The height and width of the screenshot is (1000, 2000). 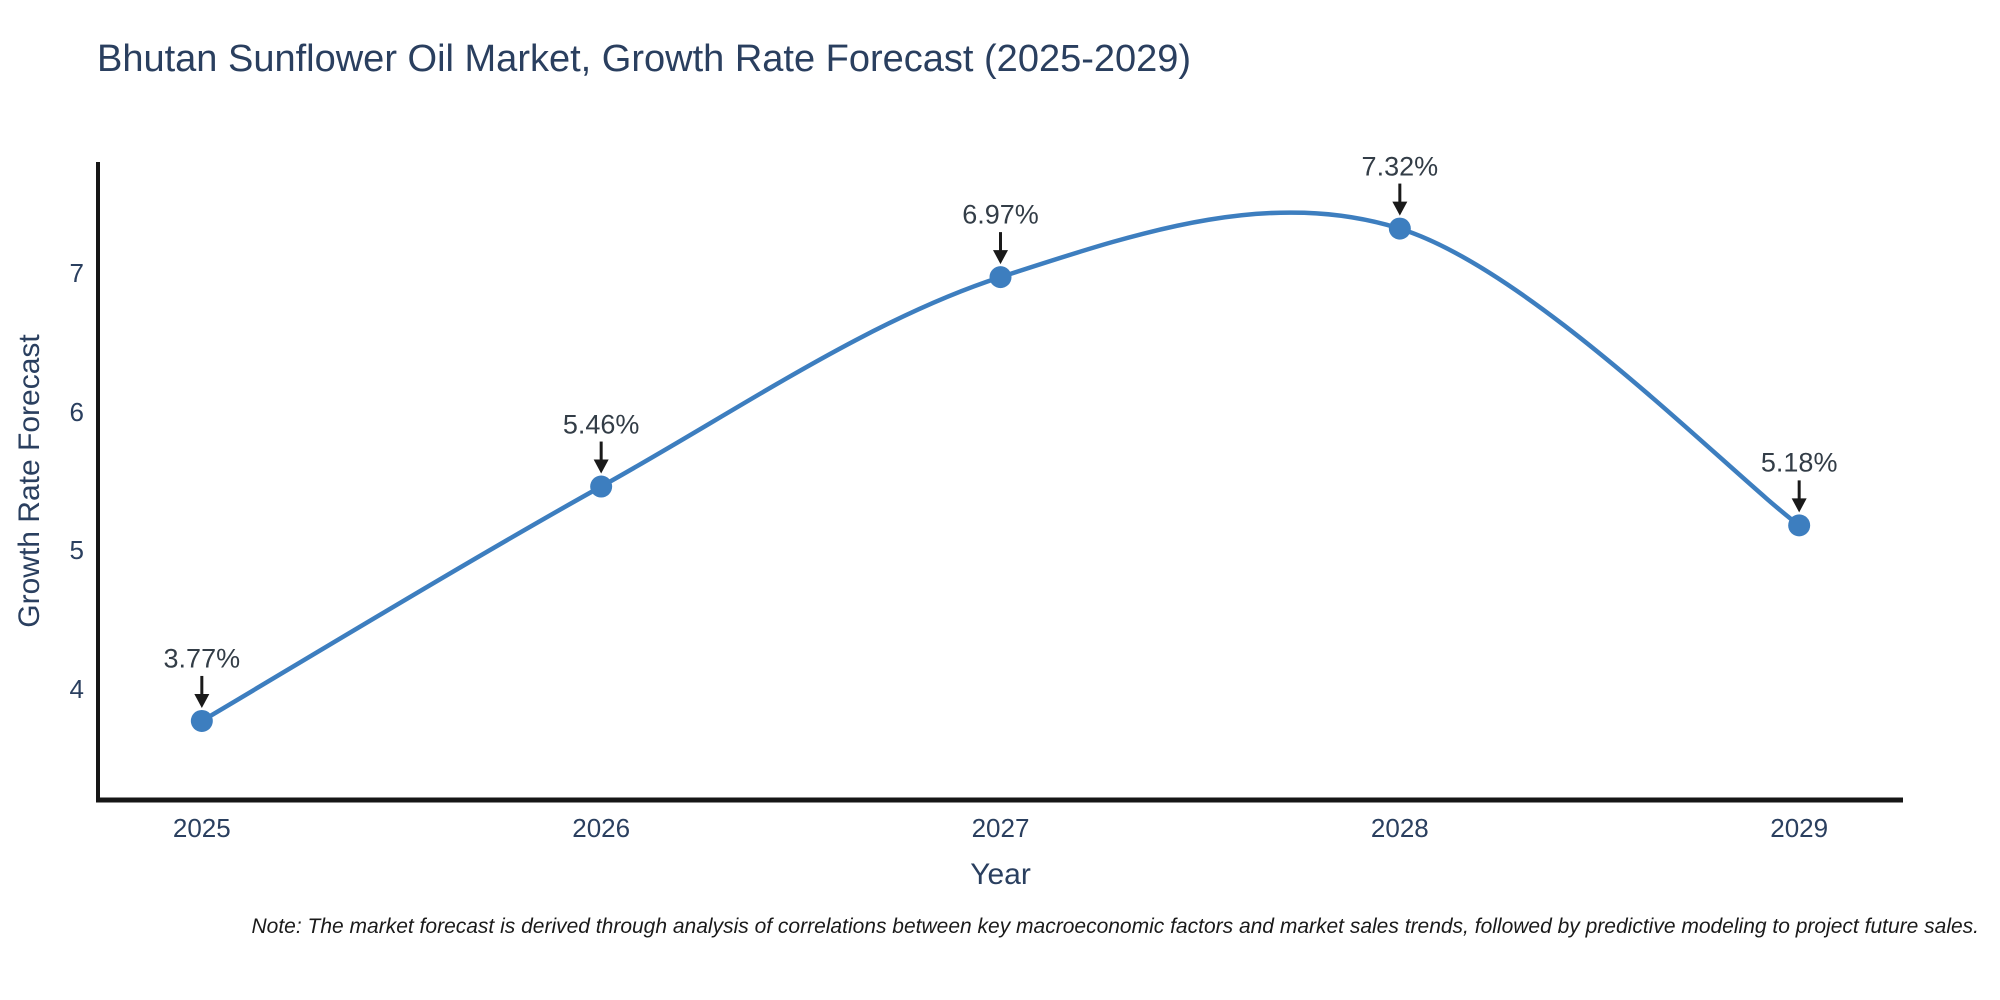 What do you see at coordinates (1399, 828) in the screenshot?
I see `x-tick-label-2028: 2028` at bounding box center [1399, 828].